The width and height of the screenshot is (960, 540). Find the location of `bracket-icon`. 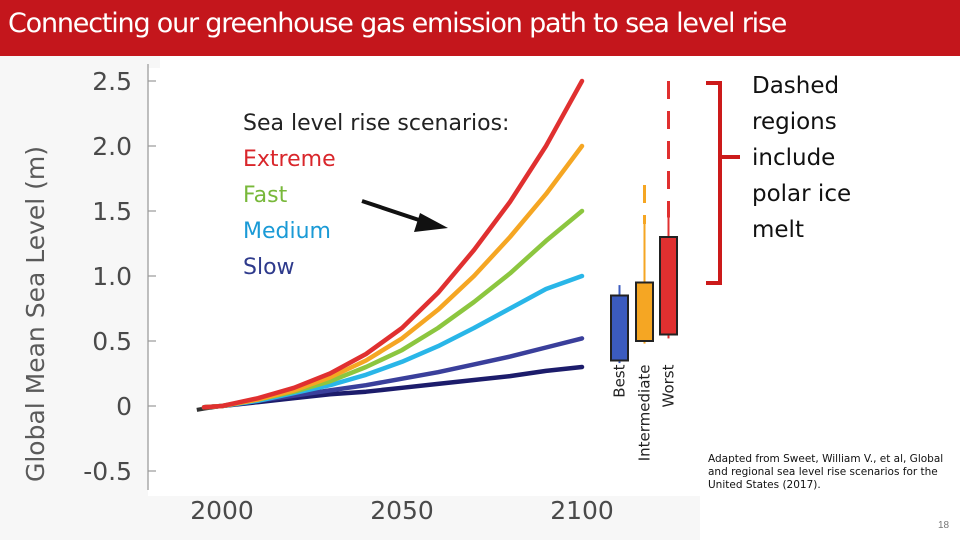

bracket-icon is located at coordinates (714, 183).